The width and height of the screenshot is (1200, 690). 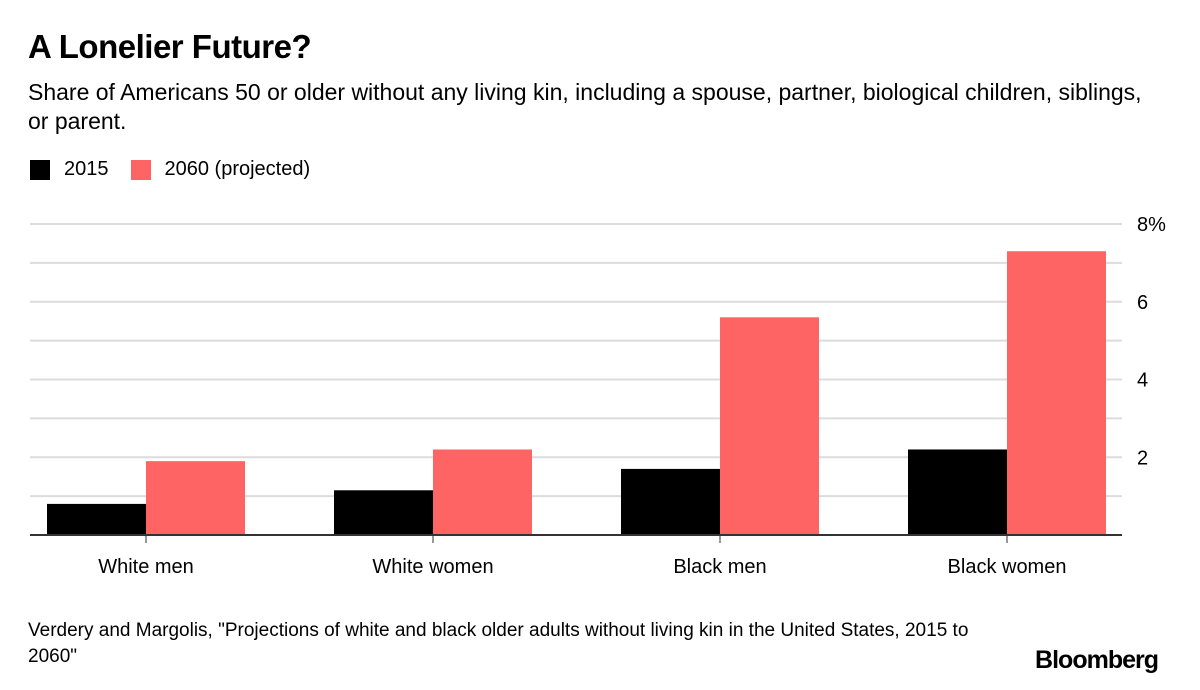 What do you see at coordinates (237, 169) in the screenshot?
I see `legend-label-2060: 2060 (projected)` at bounding box center [237, 169].